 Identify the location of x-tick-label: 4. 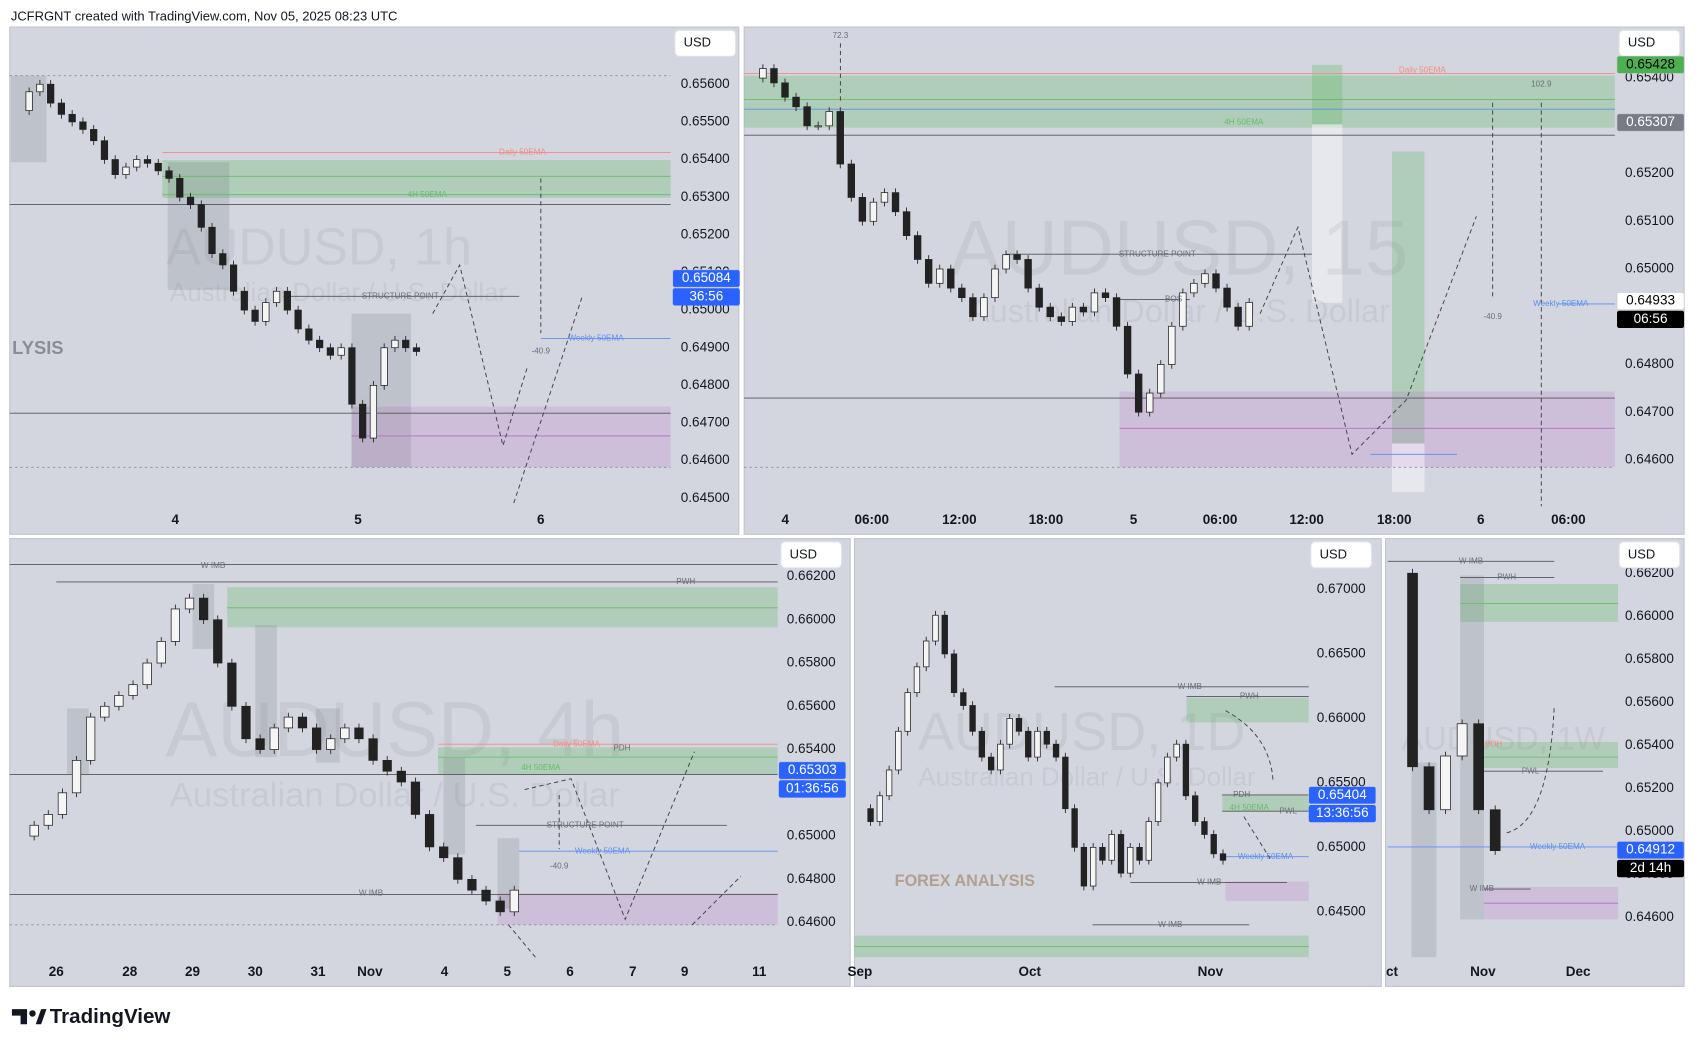
(445, 971).